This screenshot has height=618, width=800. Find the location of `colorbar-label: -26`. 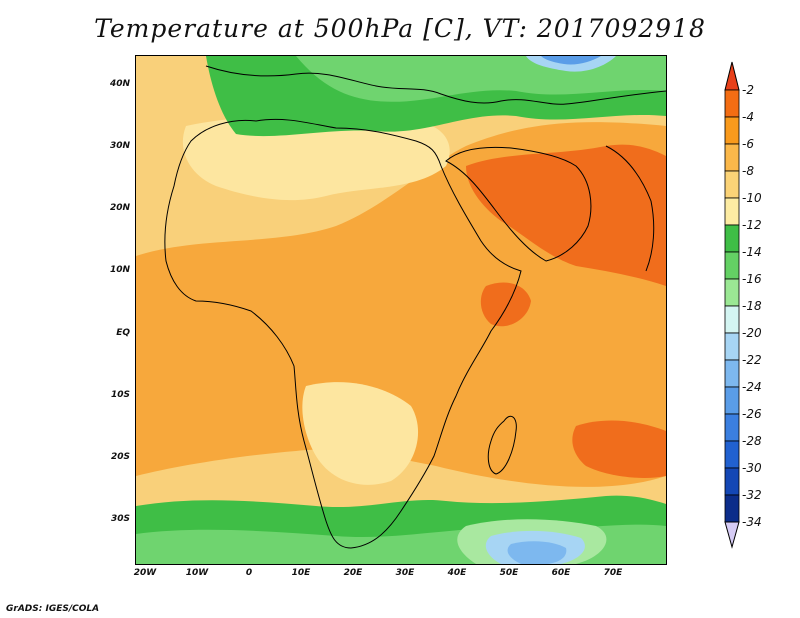

colorbar-label: -26 is located at coordinates (752, 414).